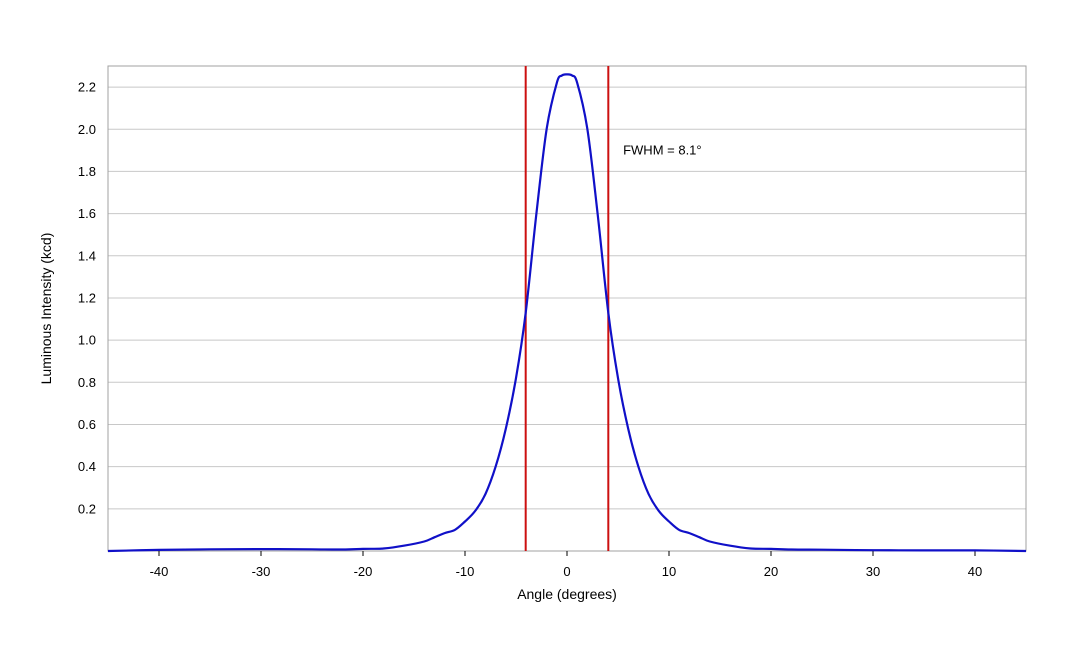 This screenshot has height=648, width=1080. Describe the element at coordinates (567, 594) in the screenshot. I see `x-axis-title: Angle (degrees)` at that location.